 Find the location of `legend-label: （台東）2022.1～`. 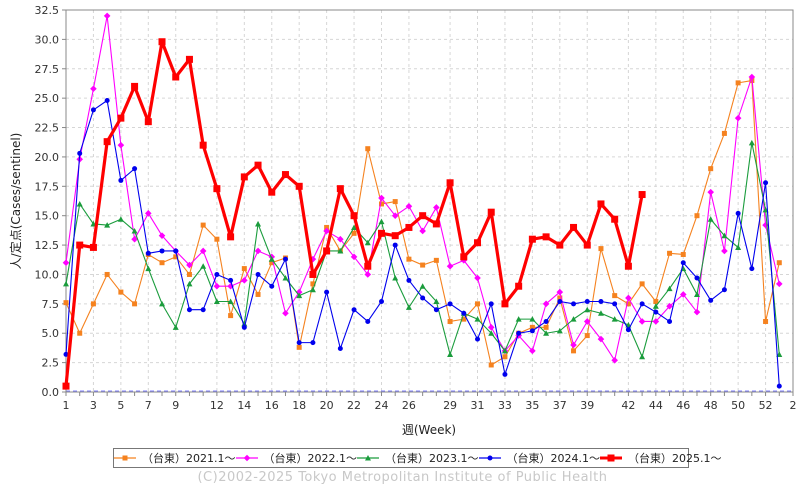

legend-label: （台東）2022.1～ is located at coordinates (310, 458).